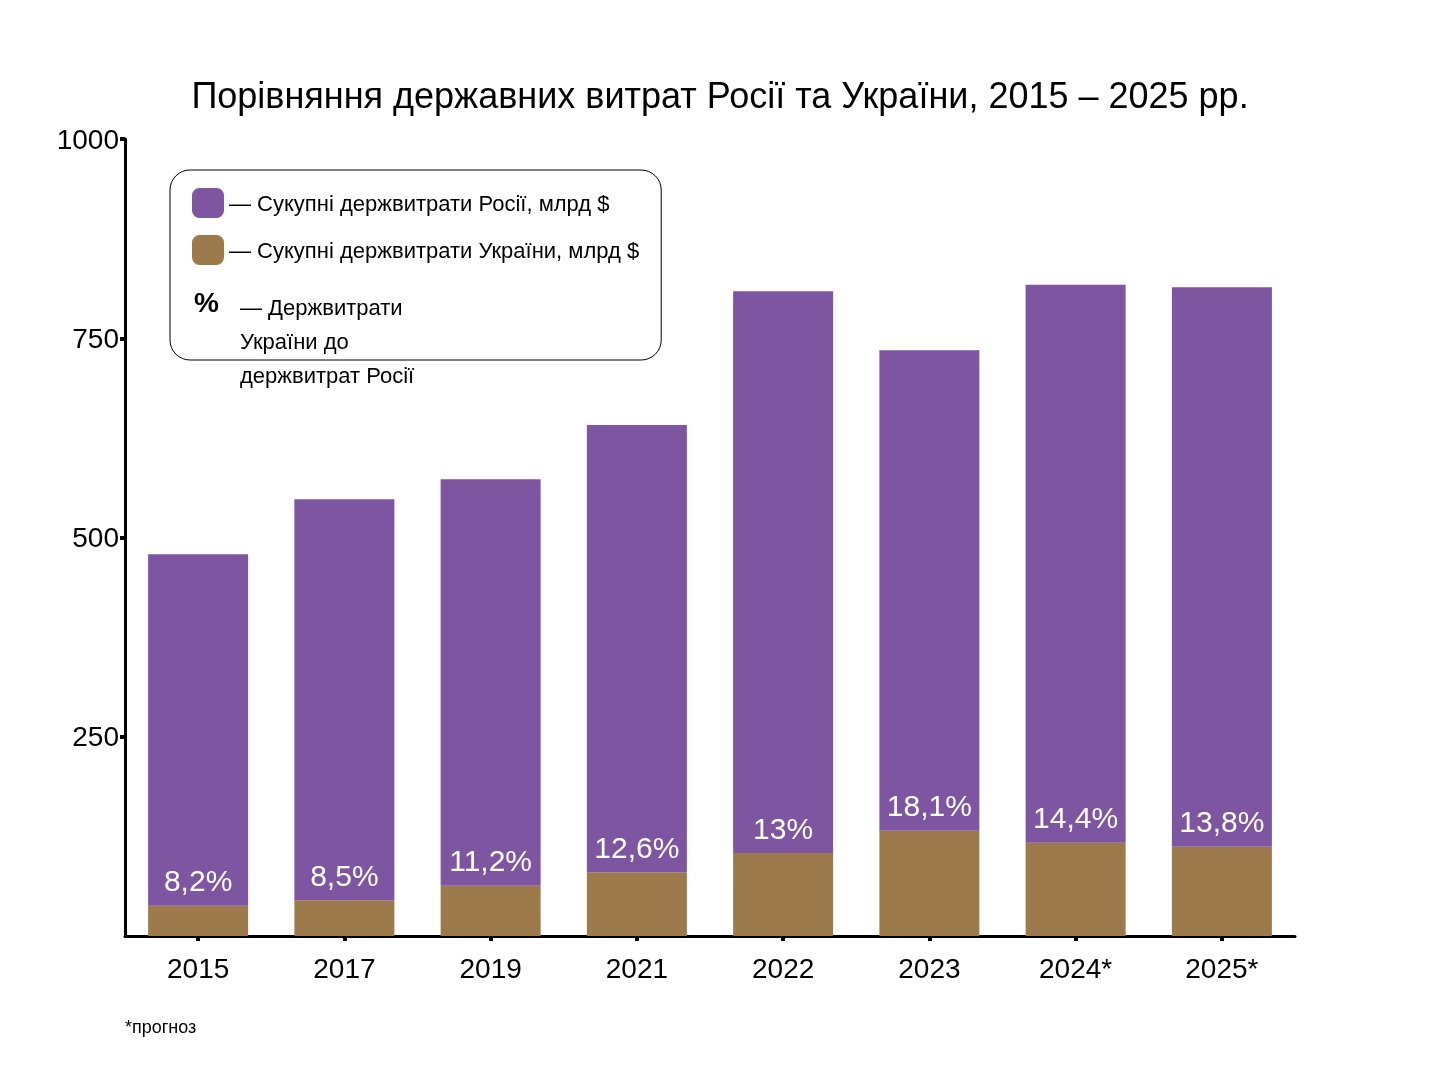  What do you see at coordinates (490, 968) in the screenshot?
I see `x-tick-label: 2019` at bounding box center [490, 968].